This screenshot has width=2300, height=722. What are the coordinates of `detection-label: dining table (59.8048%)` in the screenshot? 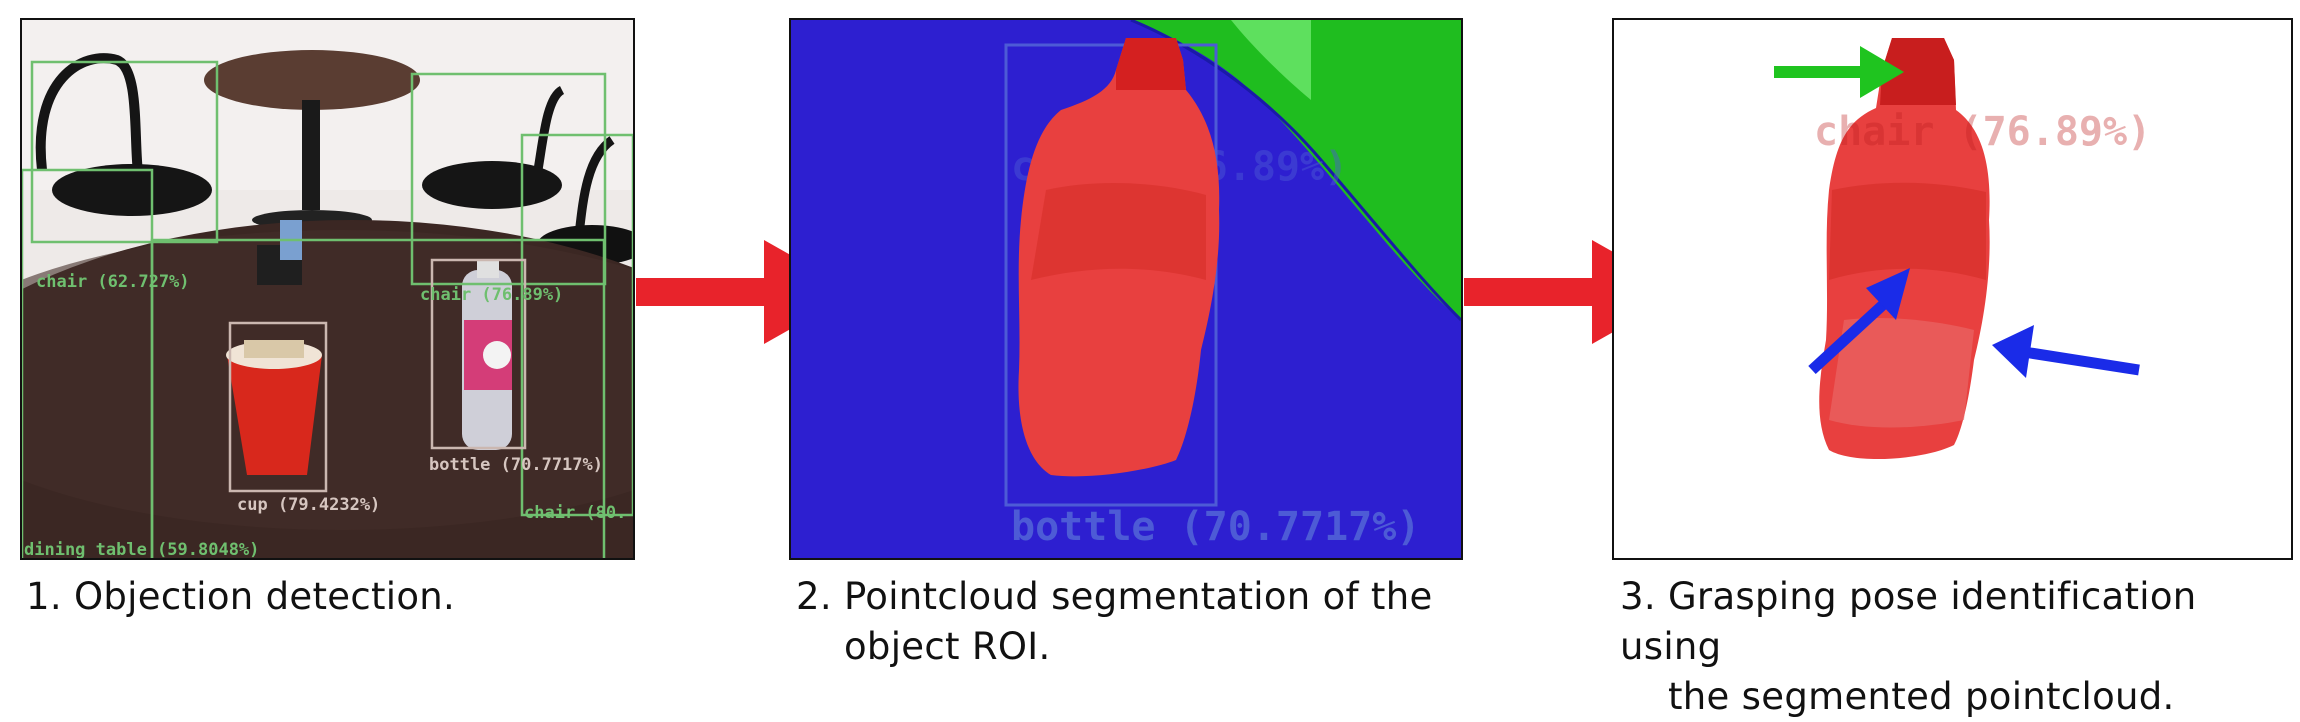 It's located at (141, 549).